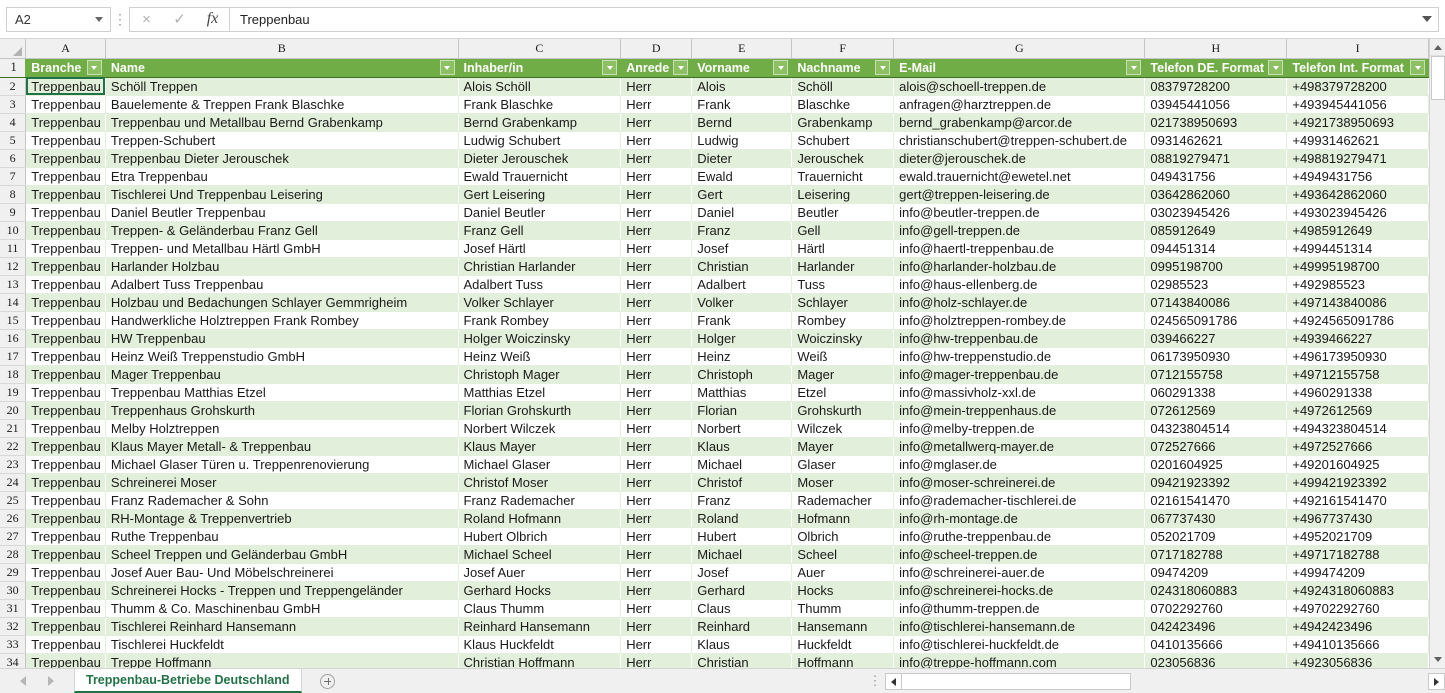 The height and width of the screenshot is (693, 1445). I want to click on cell-H23: 0201604925, so click(1216, 464).